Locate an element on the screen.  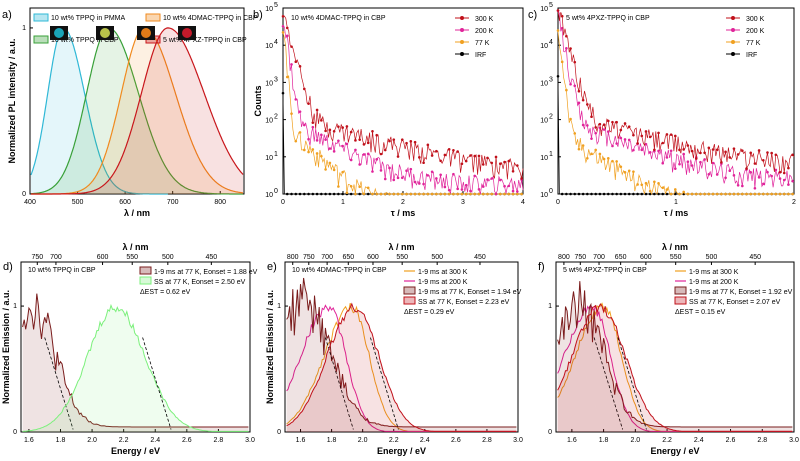
x-tick-label: 600 is located at coordinates (125, 202).